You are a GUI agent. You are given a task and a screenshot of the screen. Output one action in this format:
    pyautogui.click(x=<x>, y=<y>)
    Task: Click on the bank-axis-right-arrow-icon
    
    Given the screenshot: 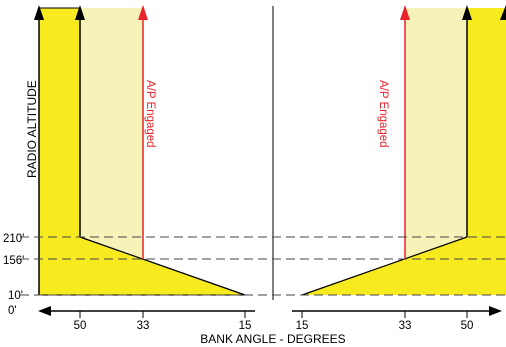 What is the action you would take?
    pyautogui.click(x=495, y=311)
    